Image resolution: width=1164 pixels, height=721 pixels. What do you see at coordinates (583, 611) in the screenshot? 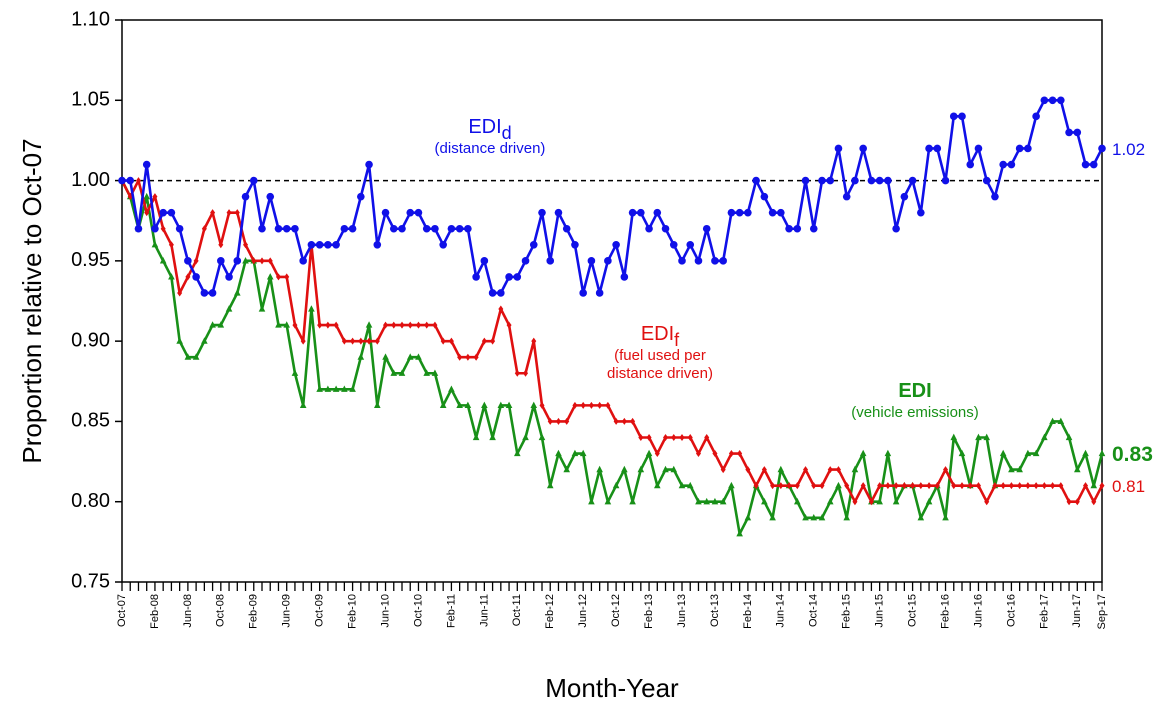
I see `x-tick-label: Jun-12` at bounding box center [583, 611].